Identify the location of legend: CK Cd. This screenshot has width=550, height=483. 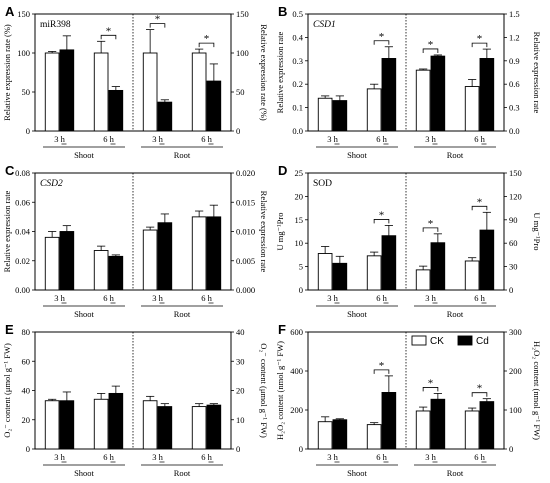
(450, 341).